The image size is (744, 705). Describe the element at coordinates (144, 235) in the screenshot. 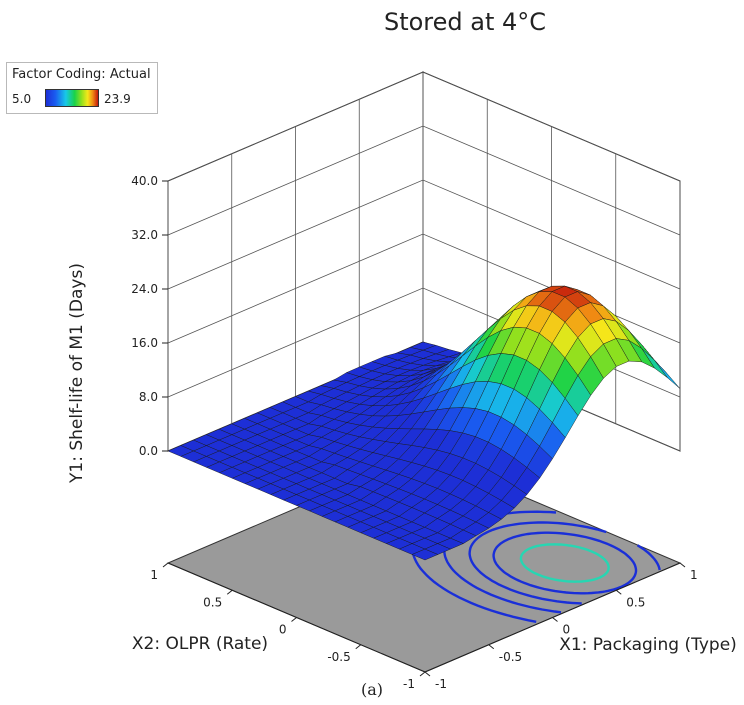

I see `z-tick-label: 32.0` at that location.